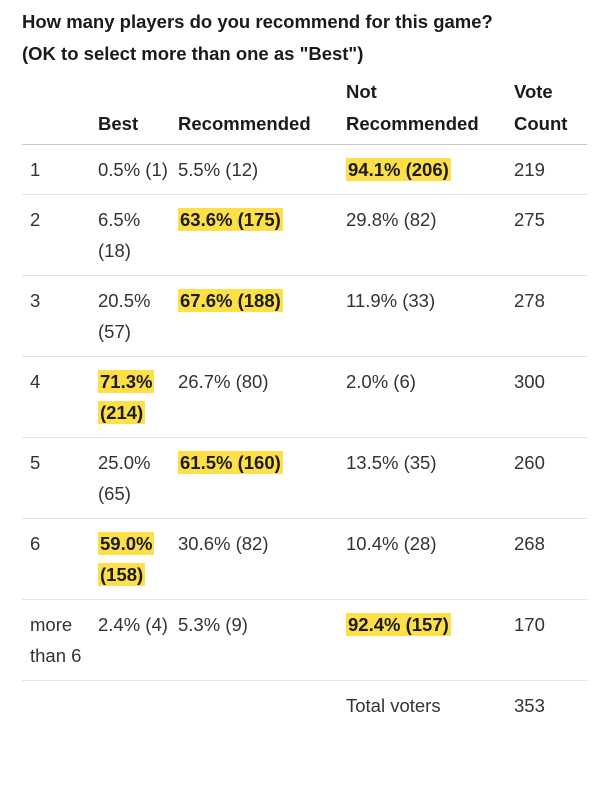 The width and height of the screenshot is (607, 800). Describe the element at coordinates (391, 543) in the screenshot. I see `not-recommended-value: 10.4% (28)` at that location.